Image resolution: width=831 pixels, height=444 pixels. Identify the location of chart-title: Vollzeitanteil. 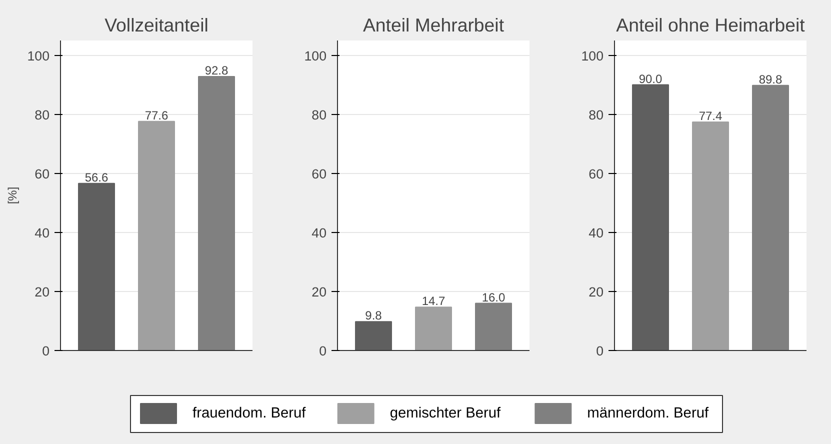
(156, 25).